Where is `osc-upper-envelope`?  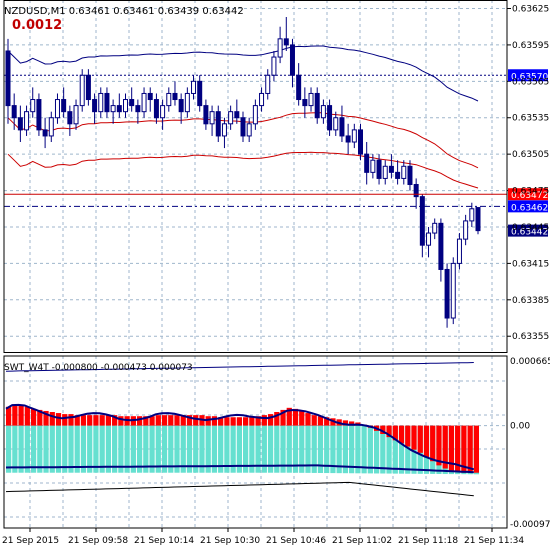 osc-upper-envelope is located at coordinates (239, 367).